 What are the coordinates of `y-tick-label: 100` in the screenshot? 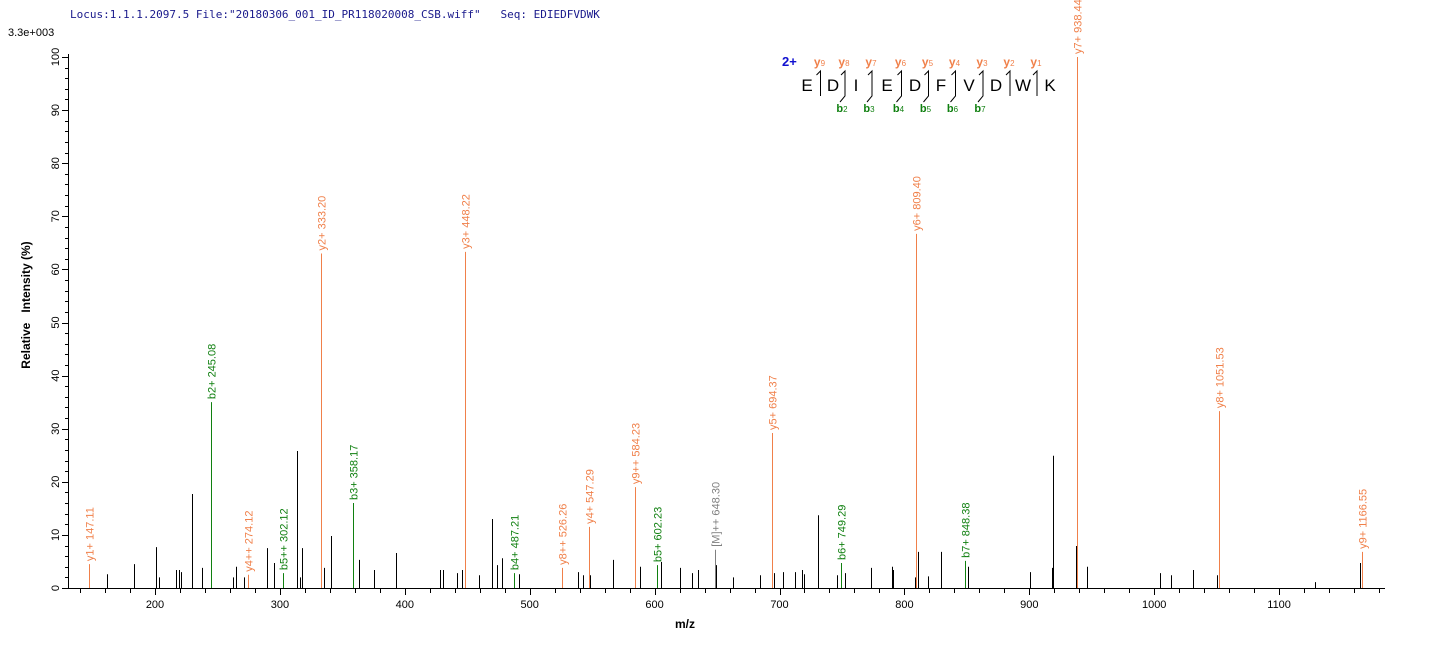 It's located at (56, 57).